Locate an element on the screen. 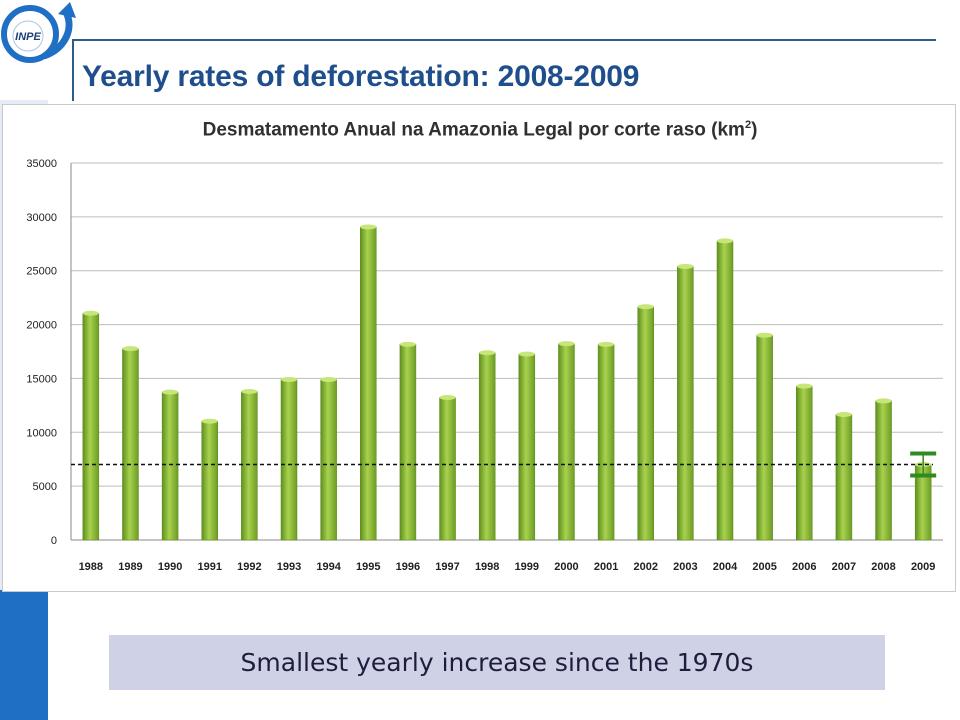  y-tick-label: 15000 is located at coordinates (41, 379).